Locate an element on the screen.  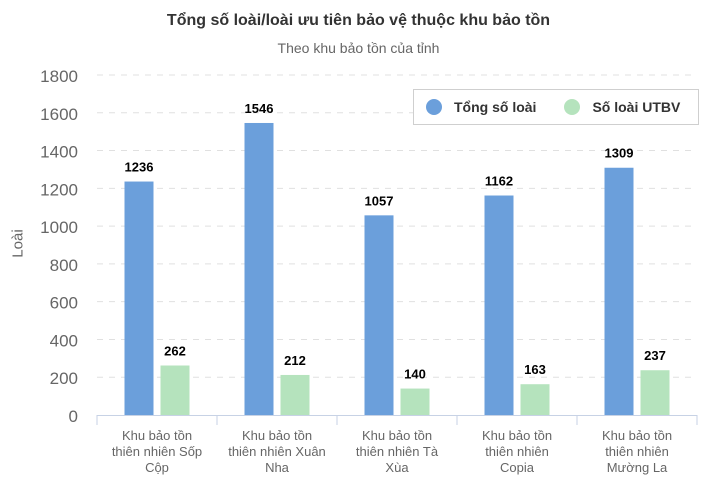
y-tick-label: 1400 is located at coordinates (59, 152).